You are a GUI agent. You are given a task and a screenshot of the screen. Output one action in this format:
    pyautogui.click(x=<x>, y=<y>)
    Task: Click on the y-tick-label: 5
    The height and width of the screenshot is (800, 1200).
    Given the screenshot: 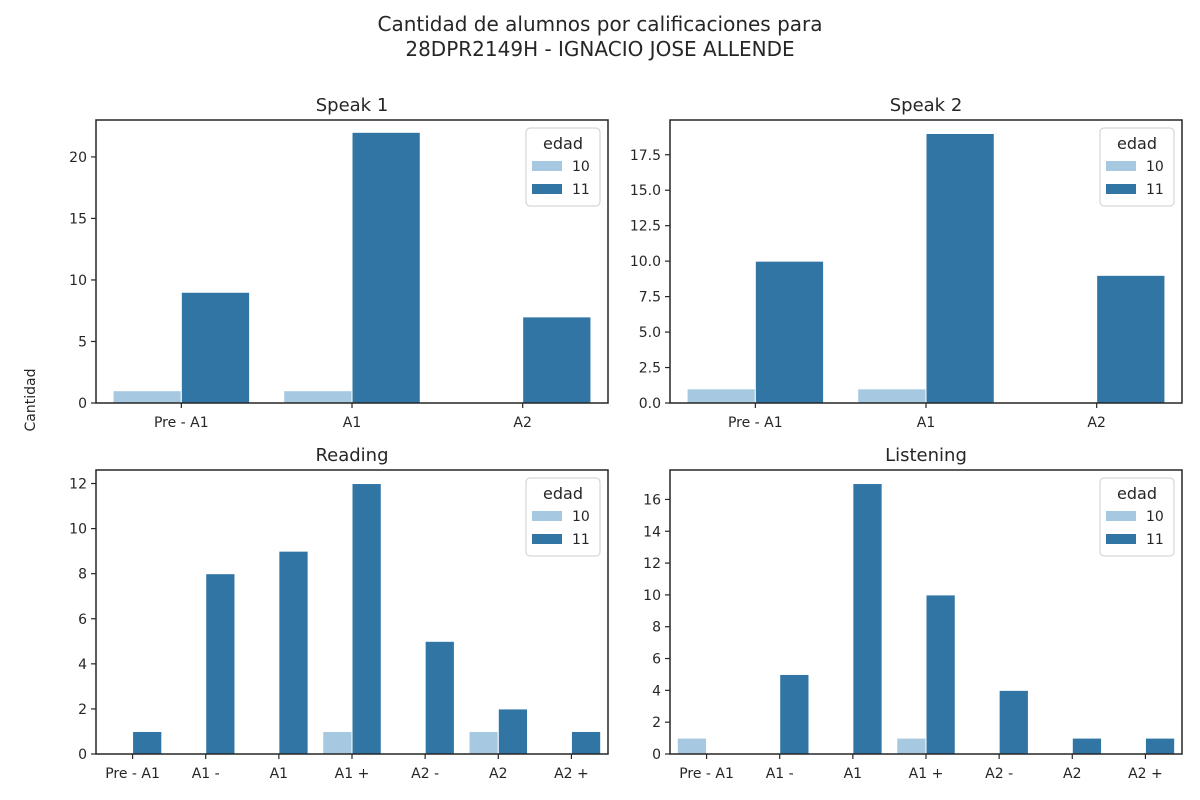 What is the action you would take?
    pyautogui.click(x=82, y=342)
    